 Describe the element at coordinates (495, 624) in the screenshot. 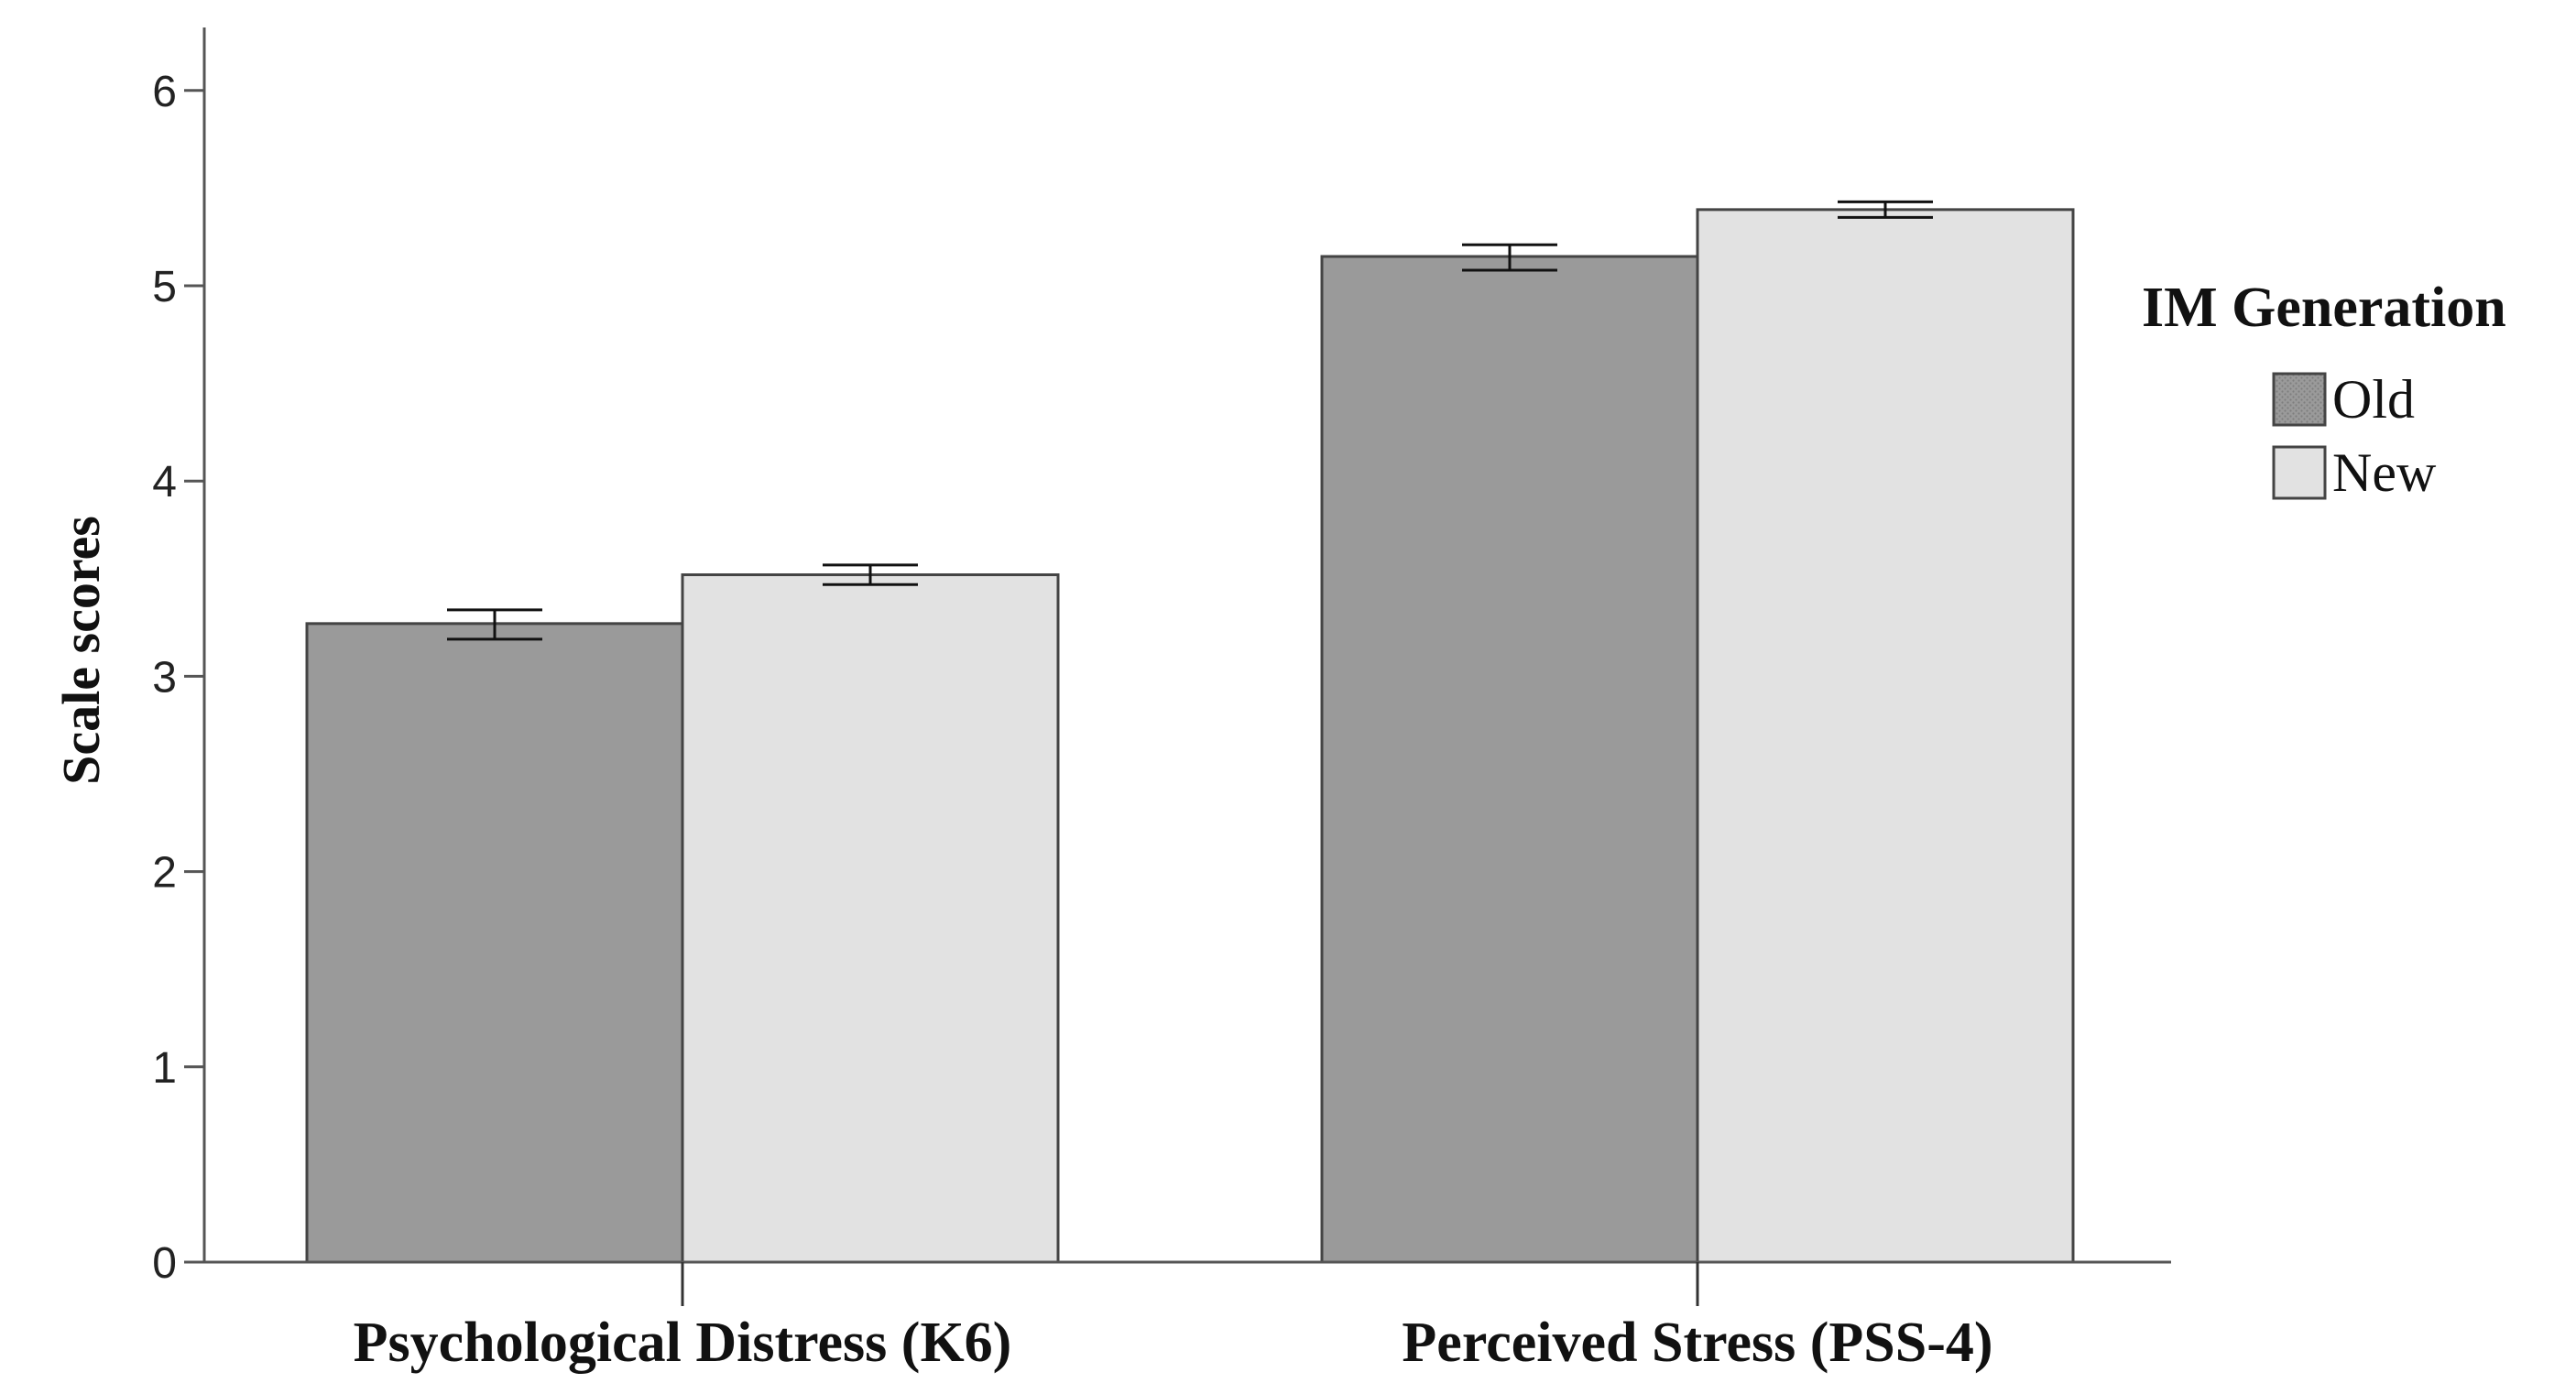

I see `error-bar-old-k6` at that location.